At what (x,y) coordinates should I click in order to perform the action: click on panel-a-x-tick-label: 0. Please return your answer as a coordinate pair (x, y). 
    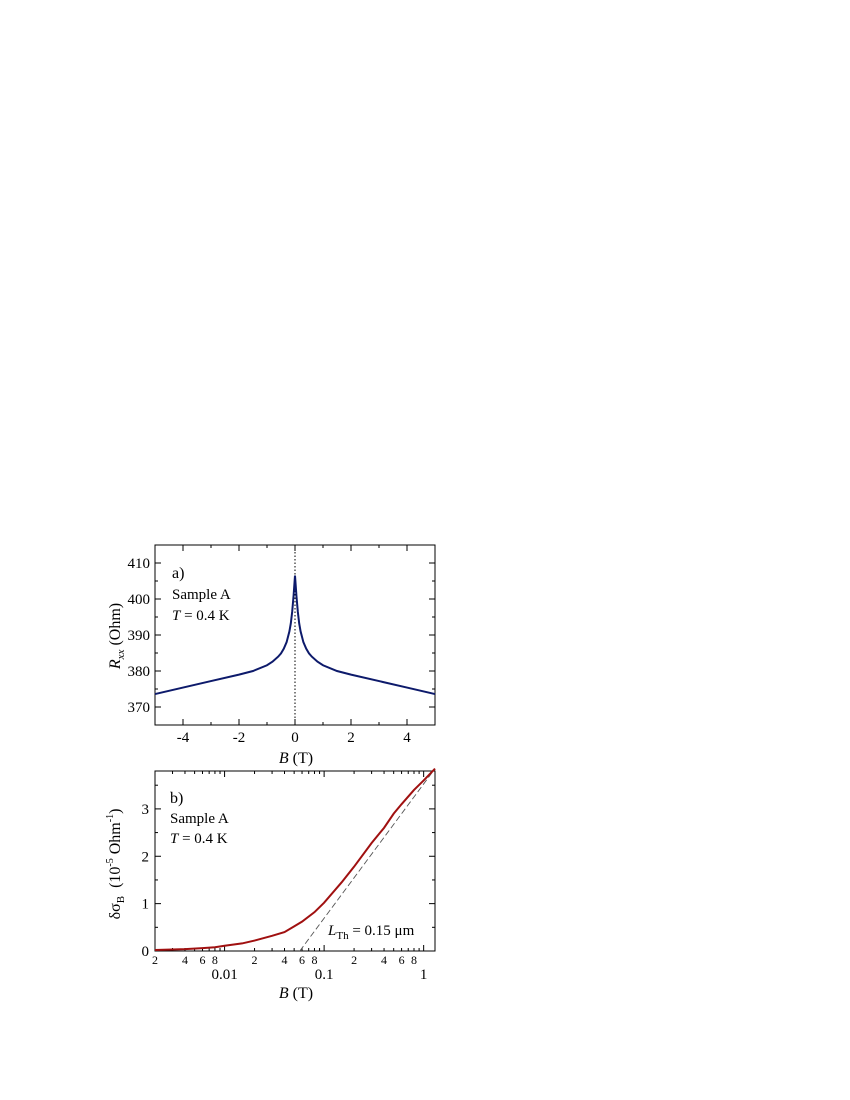
    Looking at the image, I should click on (295, 738).